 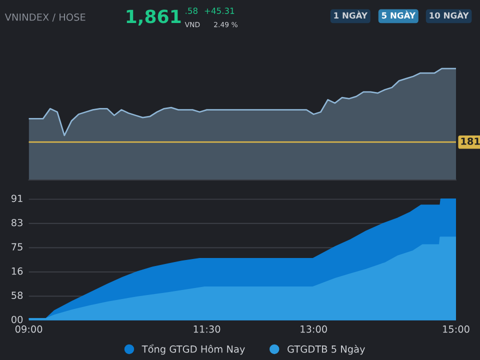 What do you see at coordinates (219, 11) in the screenshot?
I see `text: +45.31` at bounding box center [219, 11].